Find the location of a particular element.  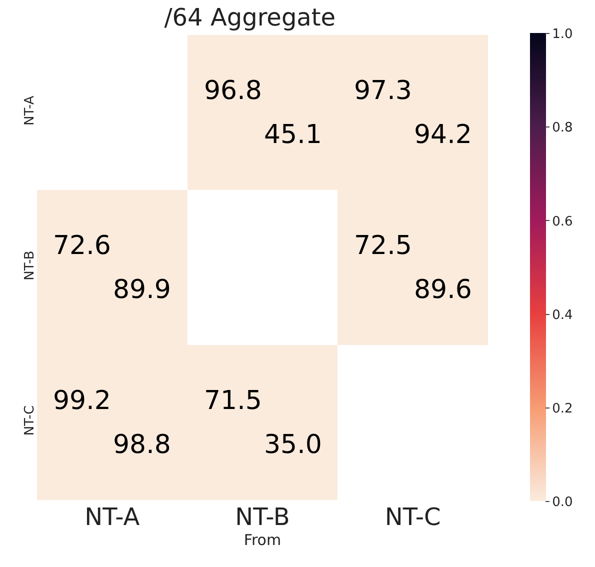

y-tick-label: NT-A is located at coordinates (30, 111).